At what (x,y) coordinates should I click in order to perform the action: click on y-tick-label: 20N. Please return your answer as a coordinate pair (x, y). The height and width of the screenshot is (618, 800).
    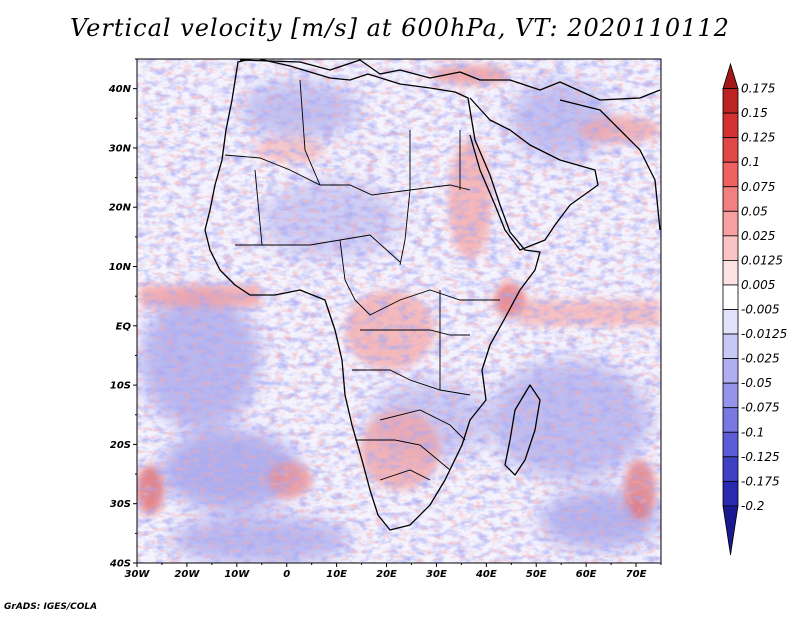
    Looking at the image, I should click on (120, 208).